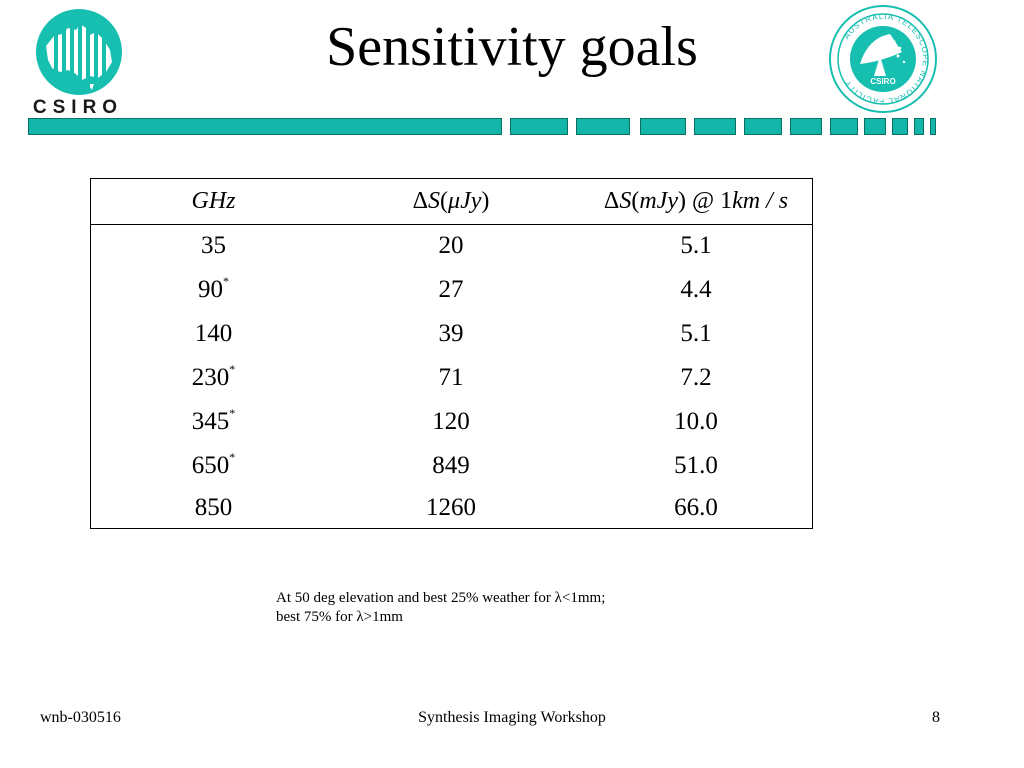 This screenshot has width=1024, height=768. I want to click on cell-sensitivity-ujy: 120, so click(451, 421).